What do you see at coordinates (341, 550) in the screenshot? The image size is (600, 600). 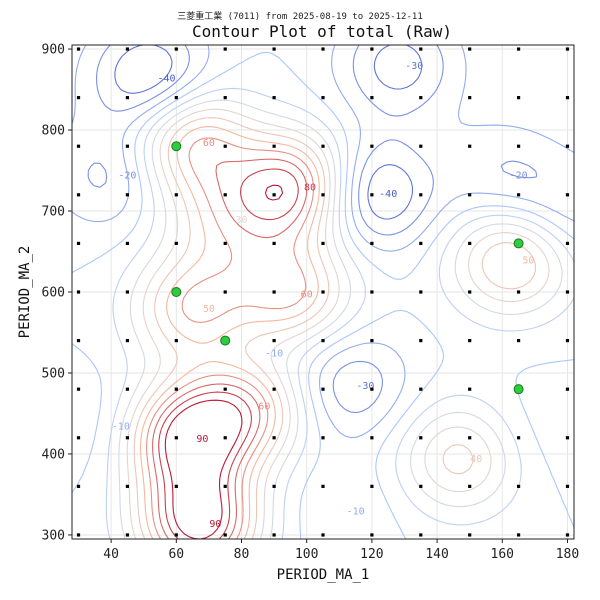 I see `x-ticks: 40 60 80 100 120 140 160 180` at bounding box center [341, 550].